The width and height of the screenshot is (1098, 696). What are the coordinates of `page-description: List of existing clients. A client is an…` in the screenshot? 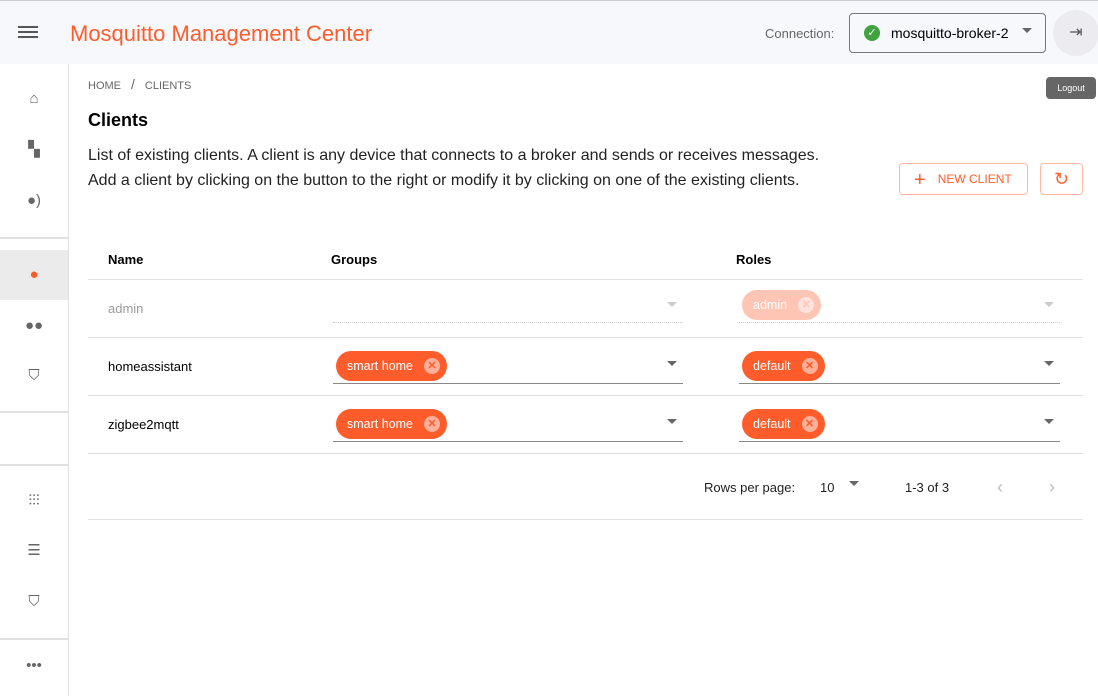 It's located at (454, 168).